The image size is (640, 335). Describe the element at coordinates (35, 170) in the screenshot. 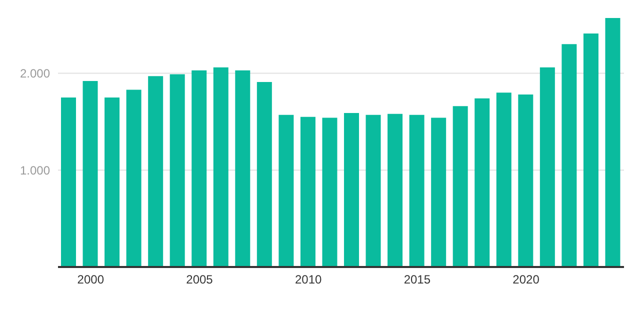

I see `y-tick-label: 1.000` at that location.